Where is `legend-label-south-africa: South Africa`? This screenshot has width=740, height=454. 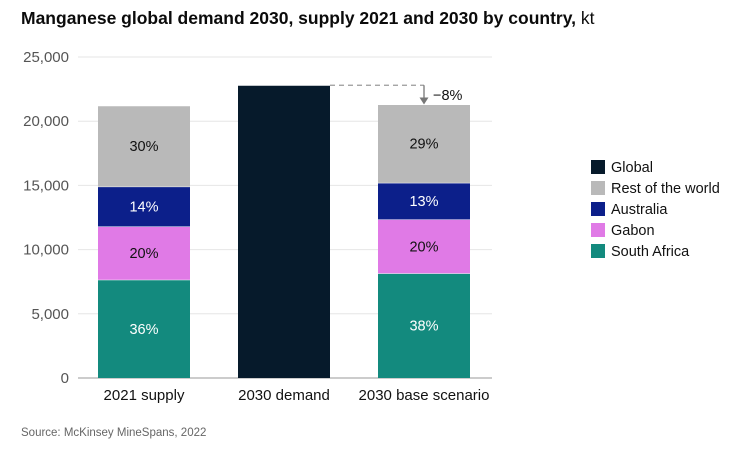 legend-label-south-africa: South Africa is located at coordinates (650, 252).